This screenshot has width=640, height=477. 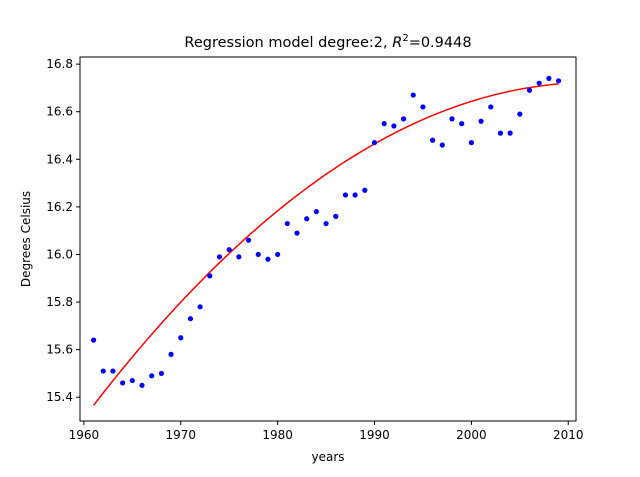 I want to click on y-tick-label: 16.4, so click(x=59, y=159).